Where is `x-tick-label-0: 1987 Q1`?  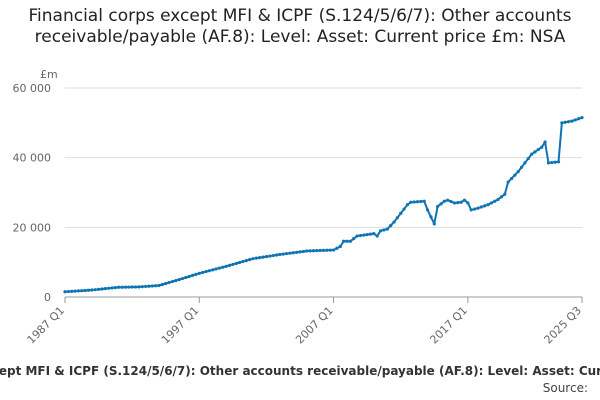 x-tick-label-0: 1987 Q1 is located at coordinates (46, 325).